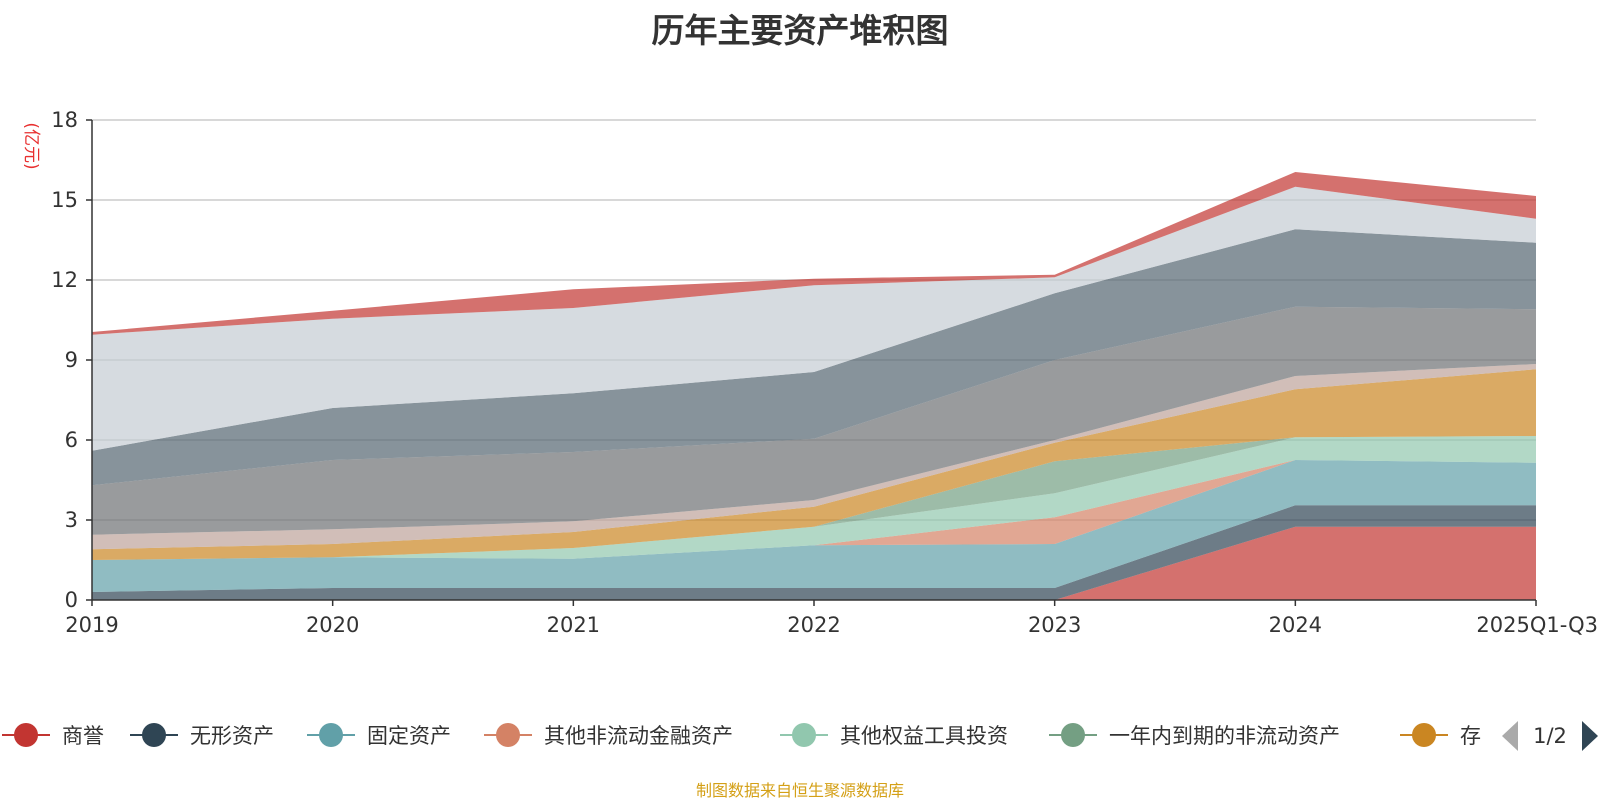  What do you see at coordinates (83, 736) in the screenshot?
I see `legend-label: 商誉` at bounding box center [83, 736].